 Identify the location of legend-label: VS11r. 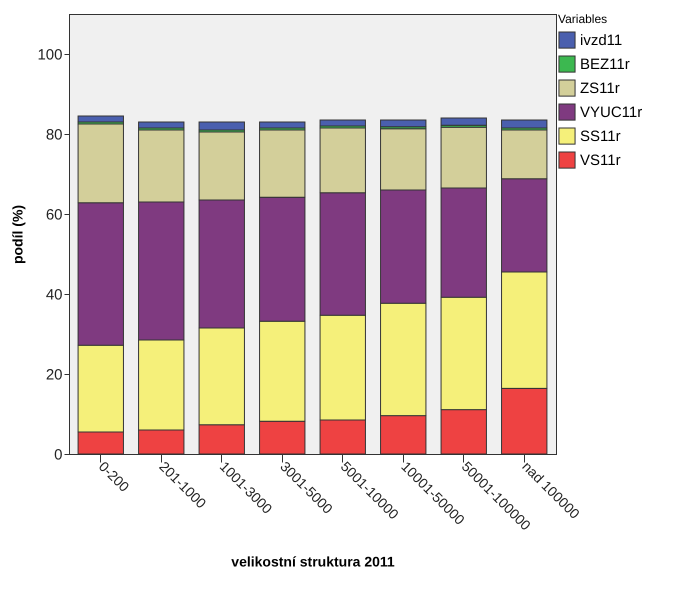
(600, 160).